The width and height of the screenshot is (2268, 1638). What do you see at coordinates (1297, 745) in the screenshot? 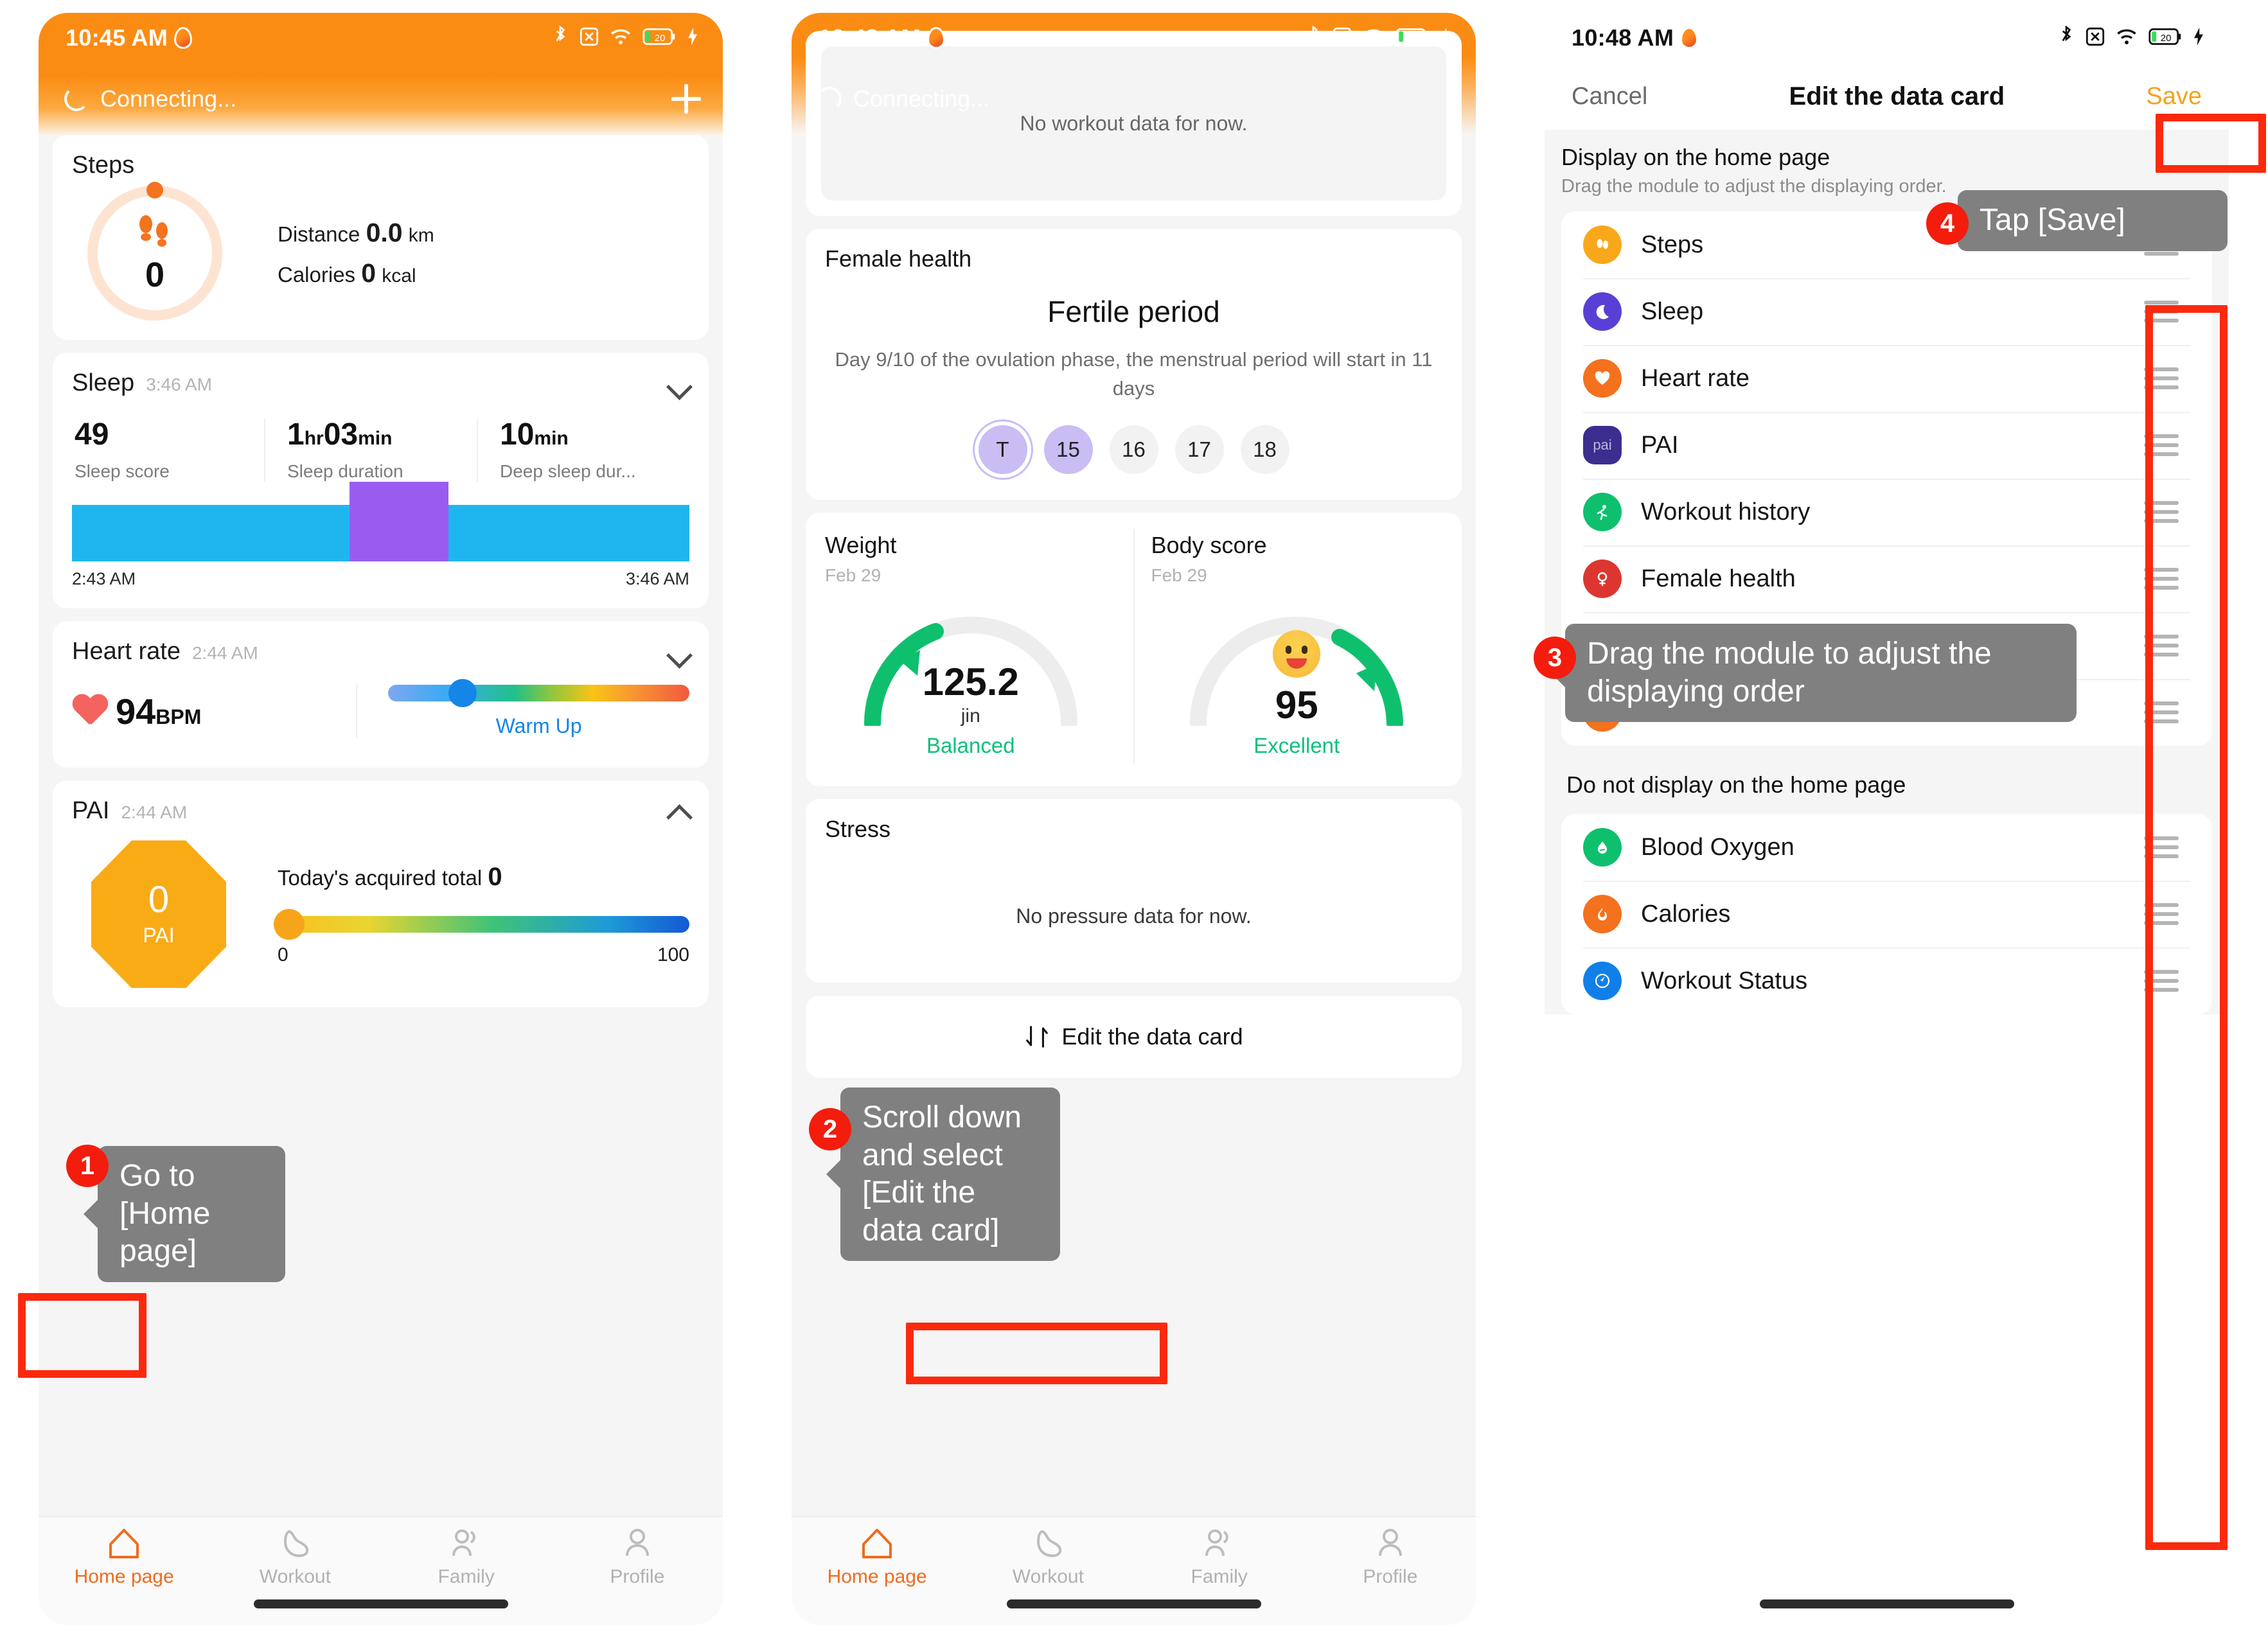
I see `bodyscore-status: Excellent` at bounding box center [1297, 745].